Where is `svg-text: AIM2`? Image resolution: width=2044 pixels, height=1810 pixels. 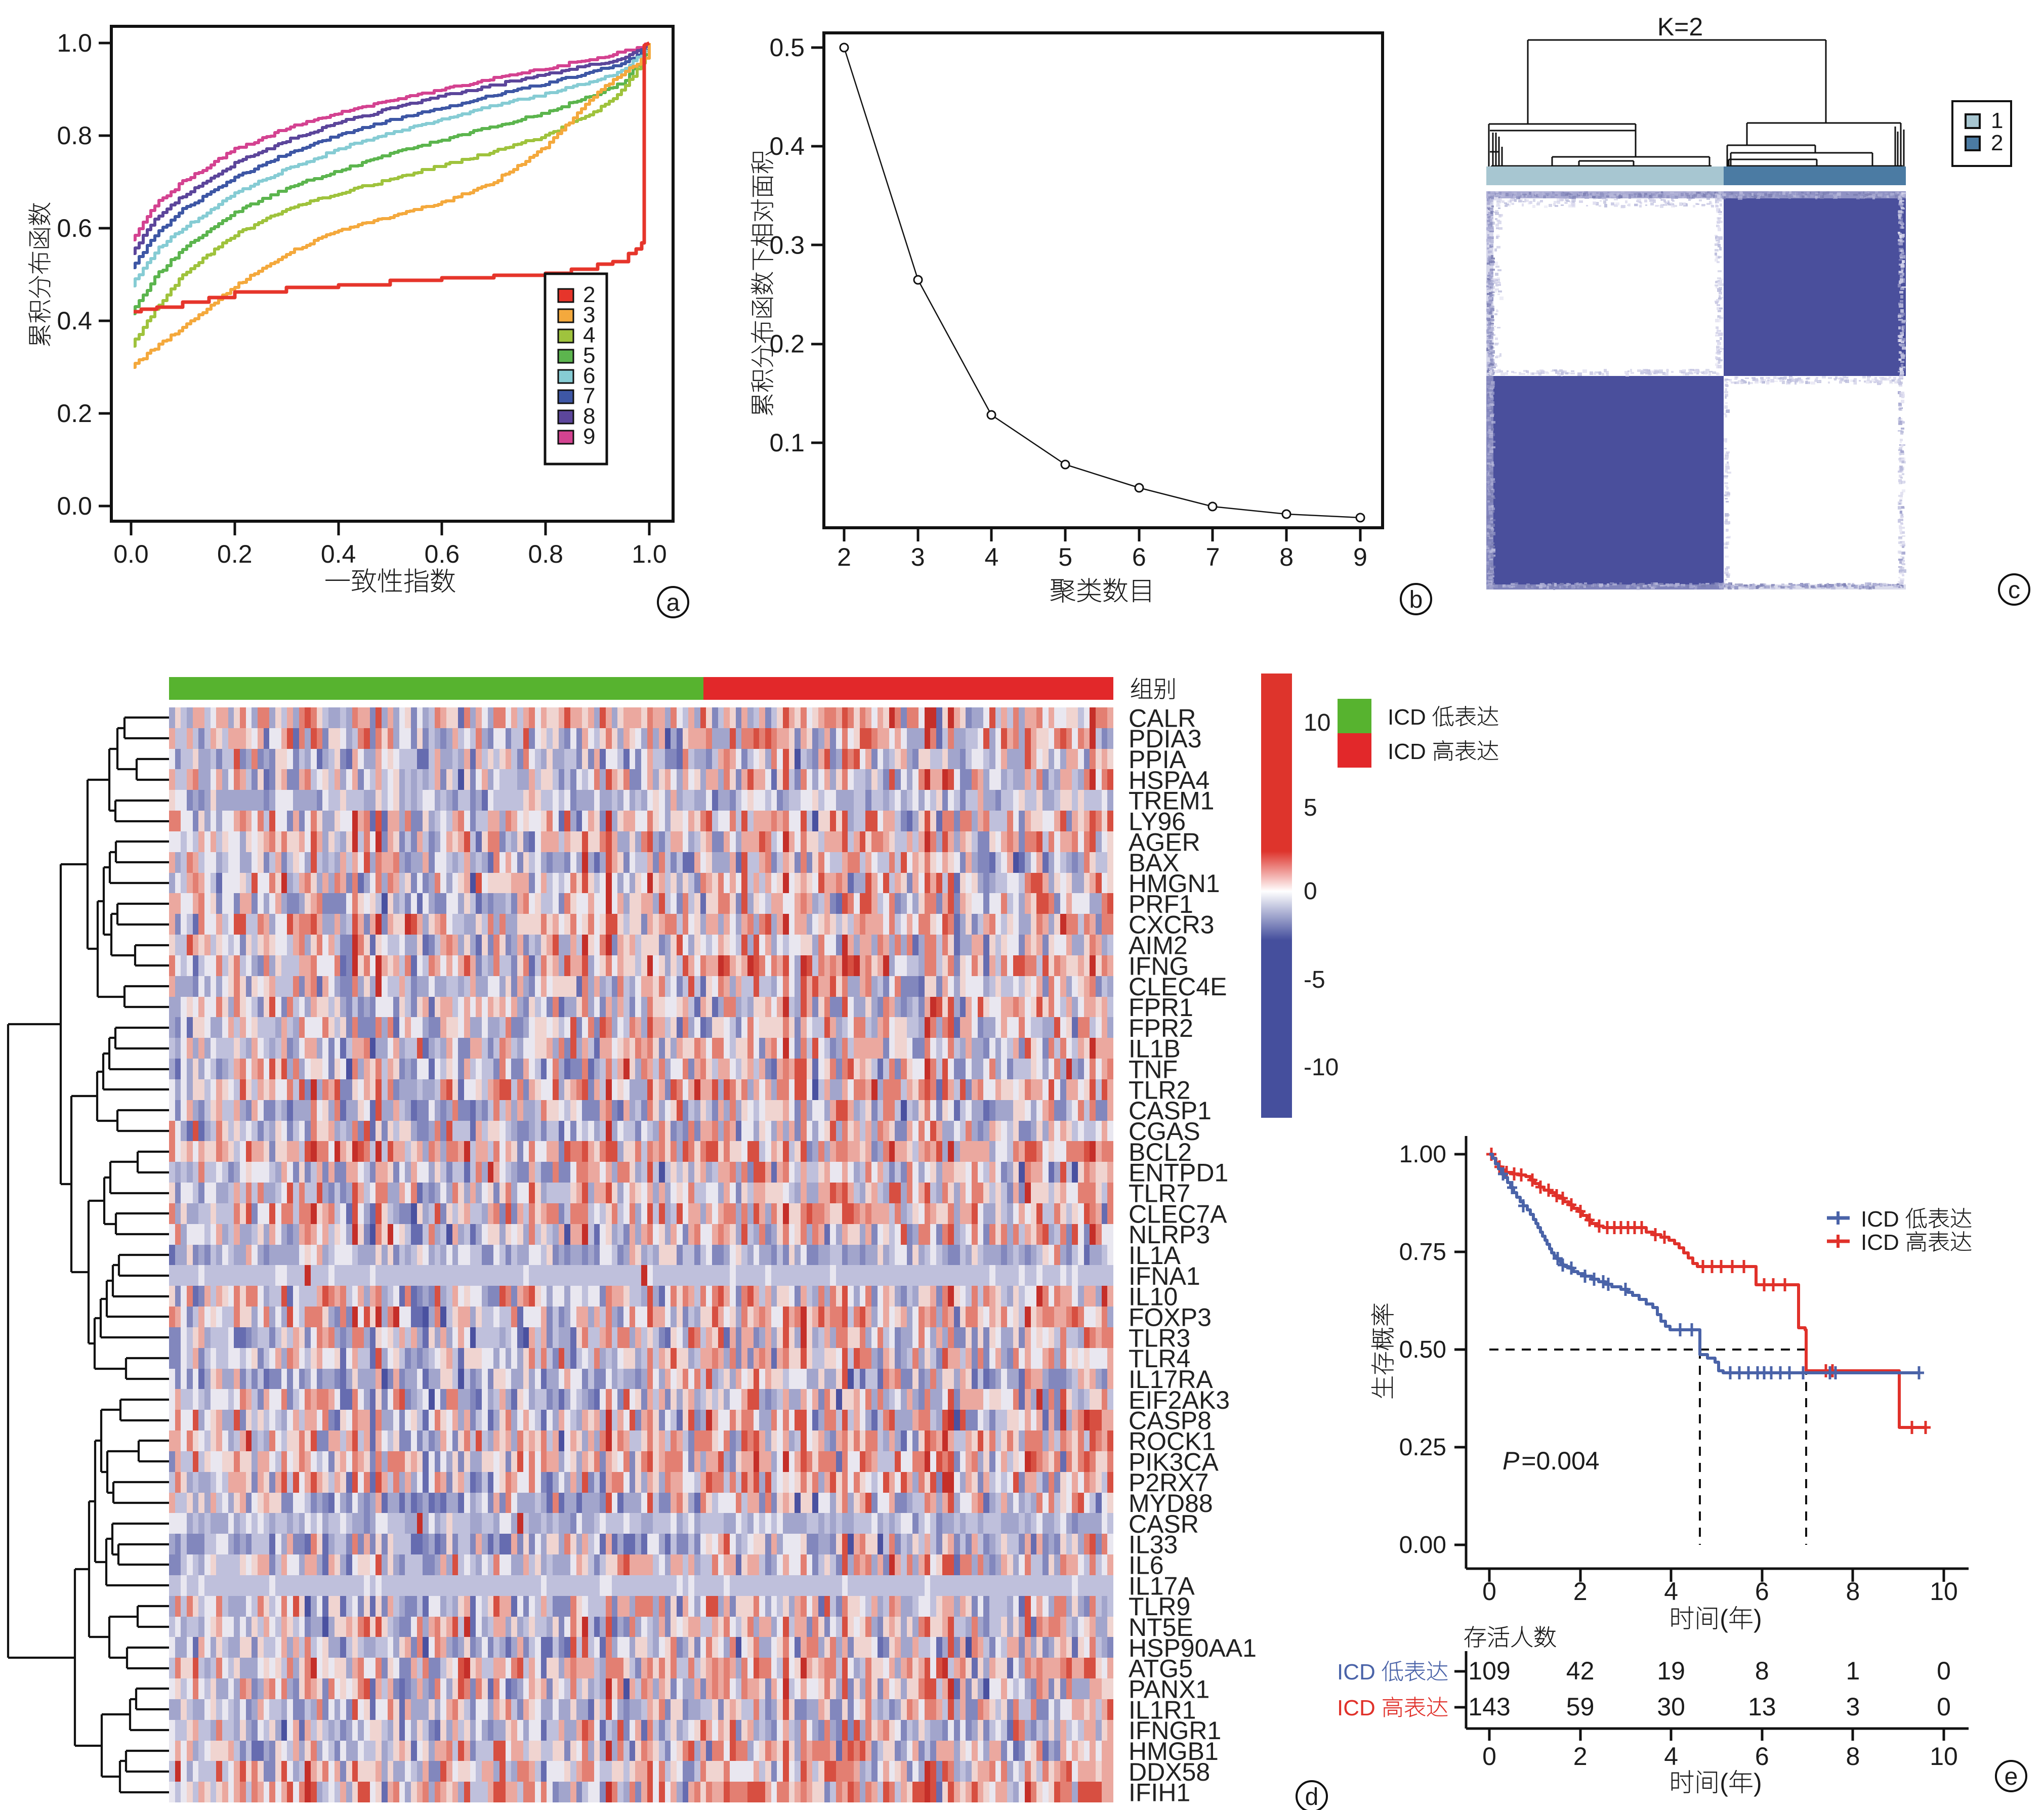
svg-text: AIM2 is located at coordinates (1158, 946).